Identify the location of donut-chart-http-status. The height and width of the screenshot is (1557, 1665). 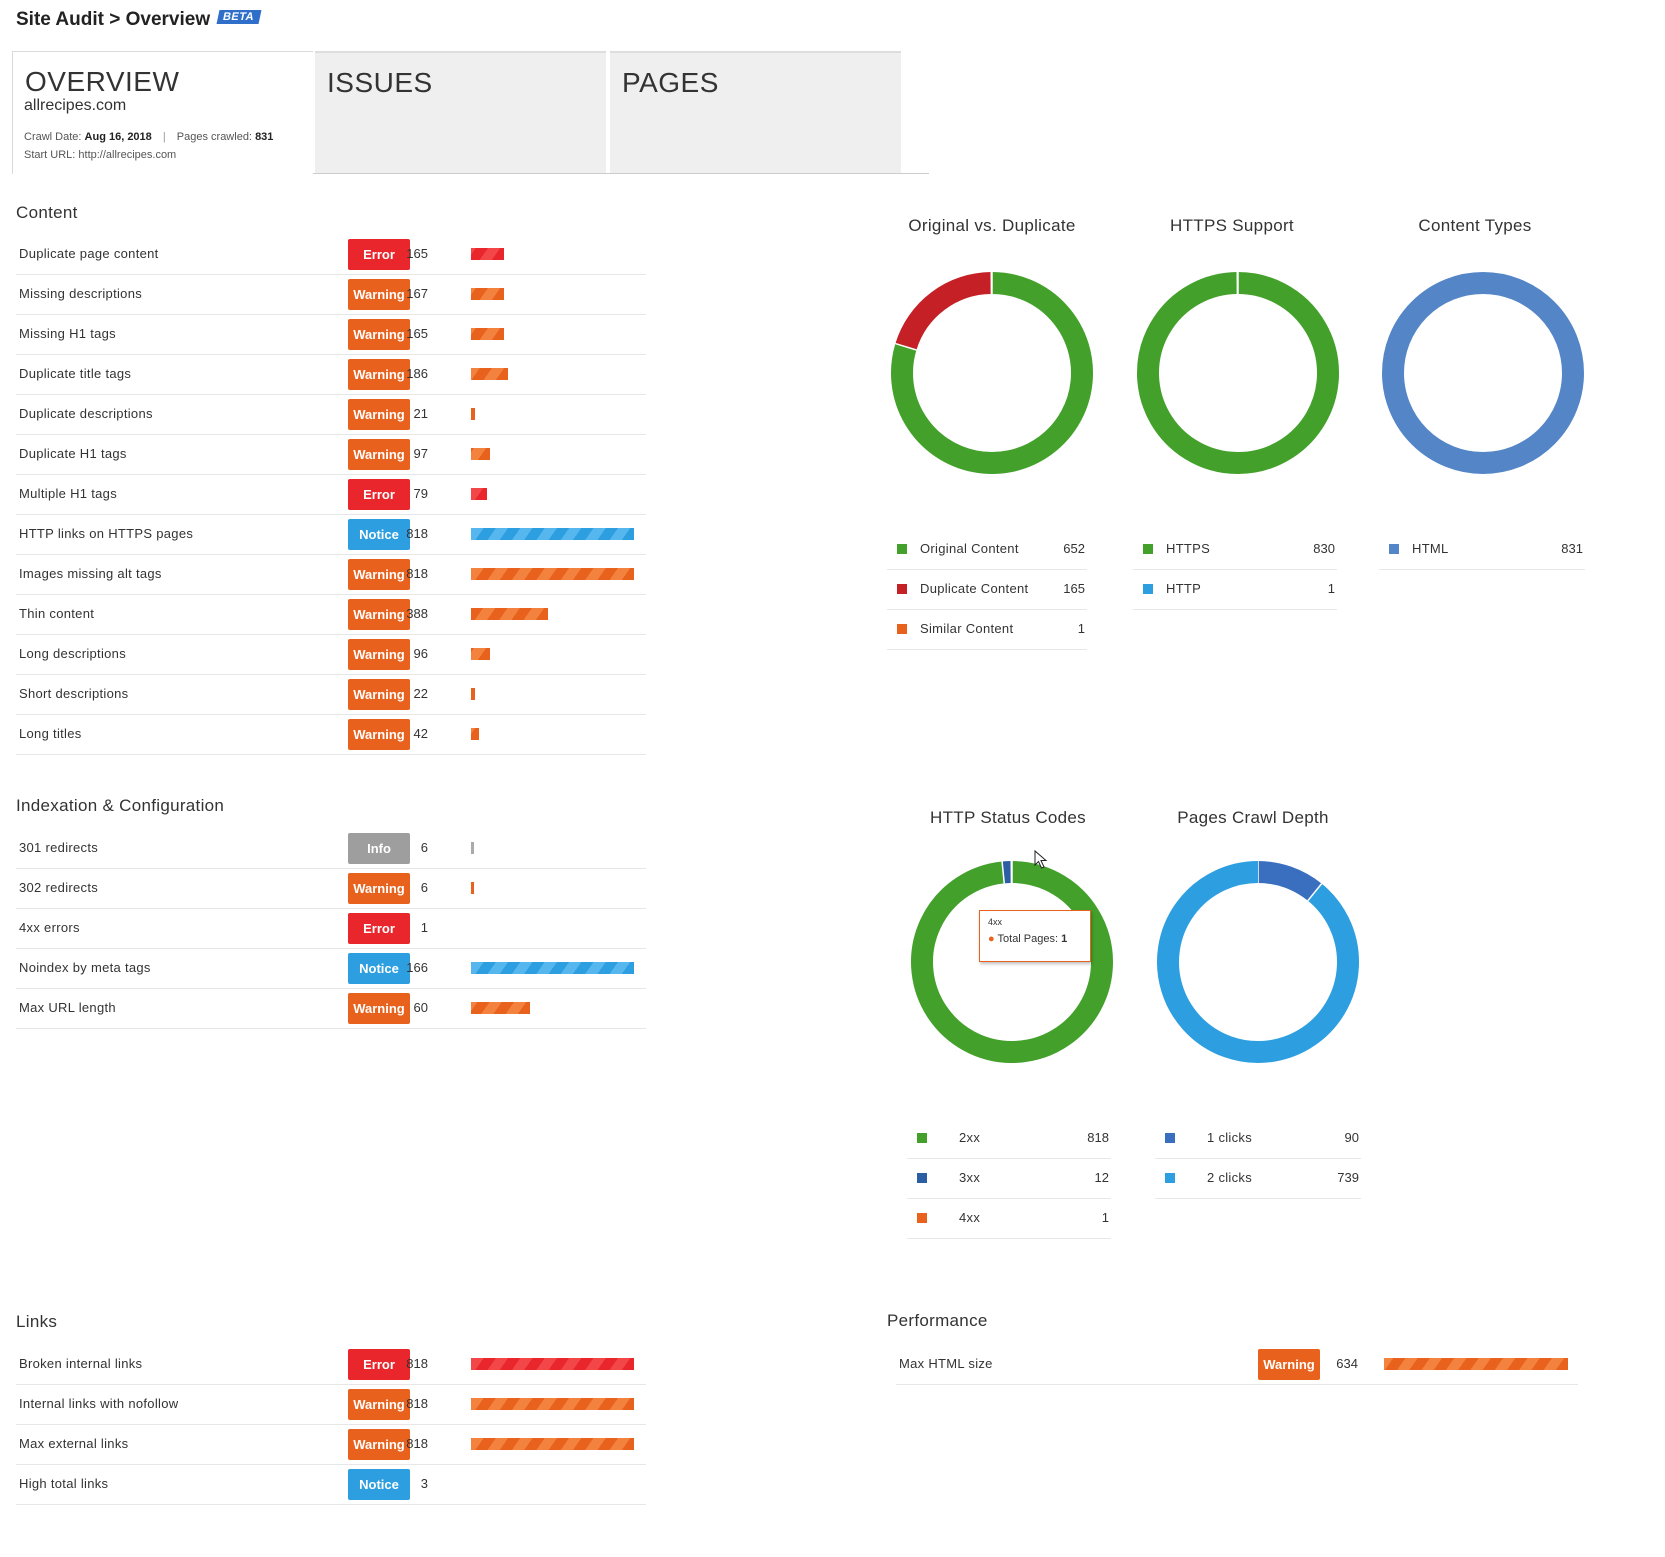
(1012, 962).